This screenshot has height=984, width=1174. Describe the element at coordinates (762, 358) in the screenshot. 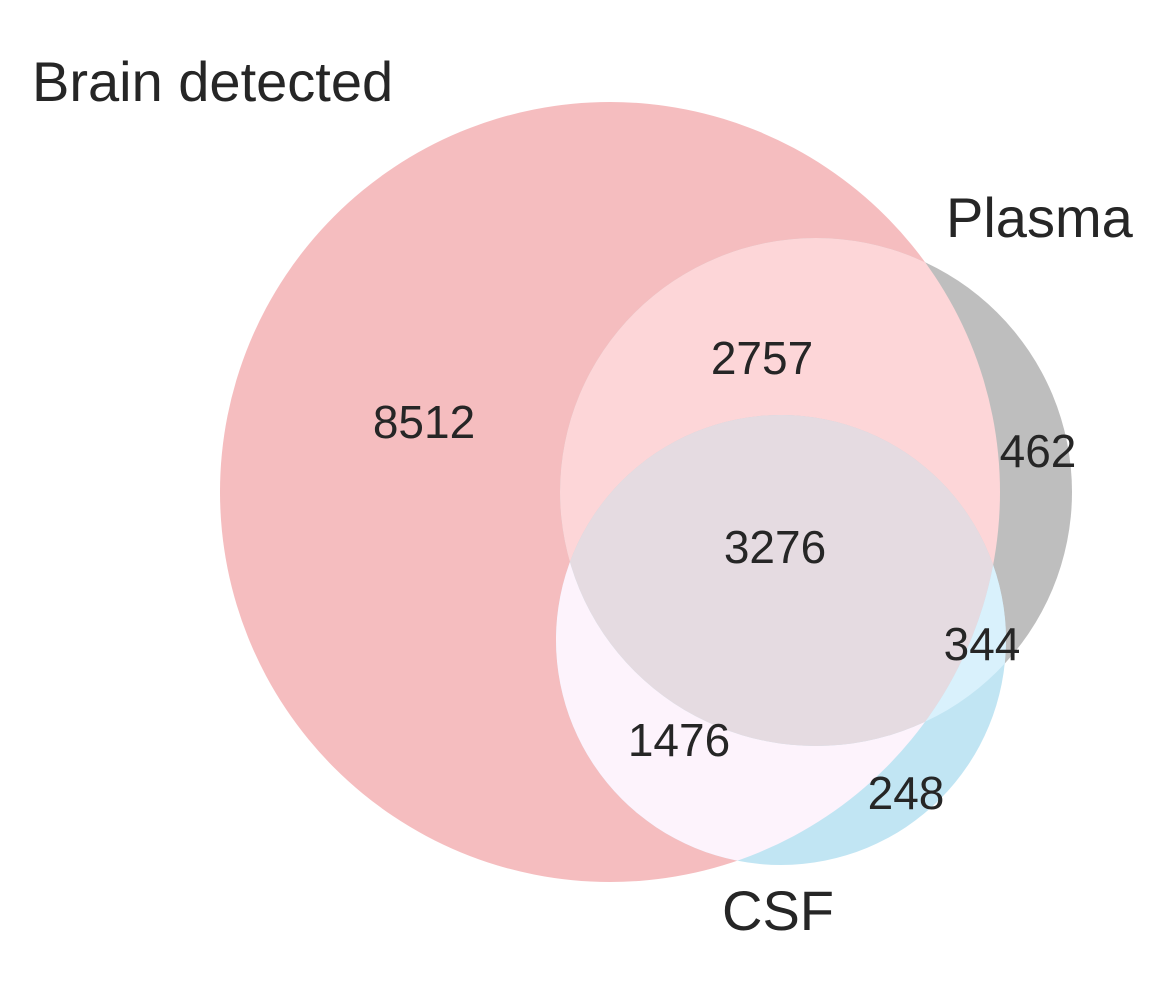

I see `count-brain-plasma: 2757` at that location.